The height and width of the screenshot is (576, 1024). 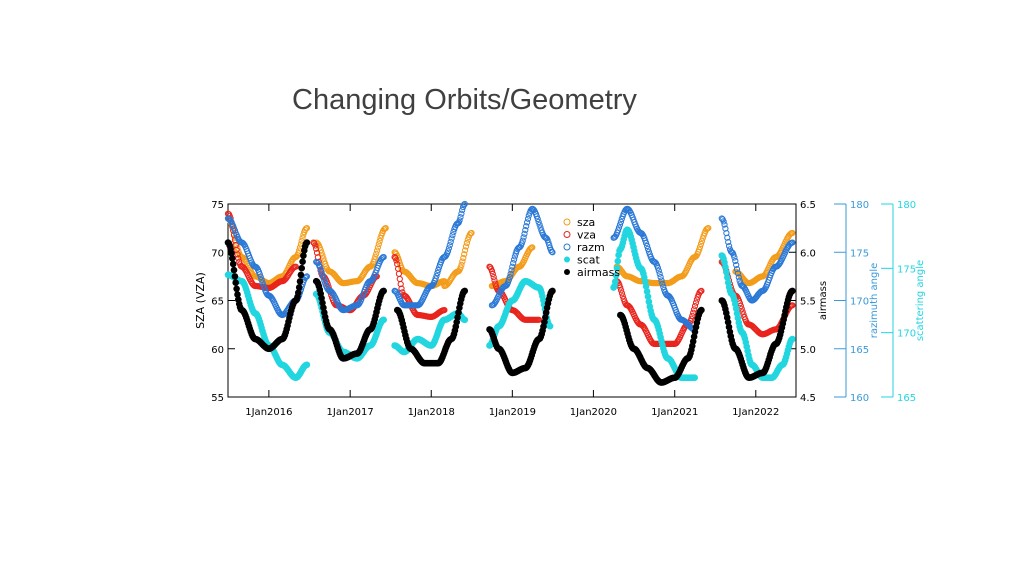 I want to click on scattering-tick-label: 170, so click(x=906, y=334).